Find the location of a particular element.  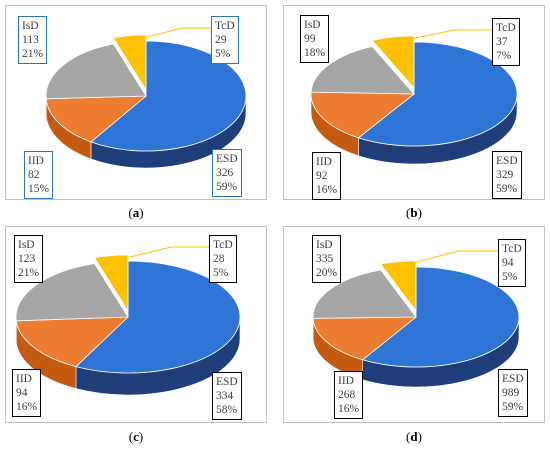

label-tcd-c: TcD 28 5% is located at coordinates (223, 259).